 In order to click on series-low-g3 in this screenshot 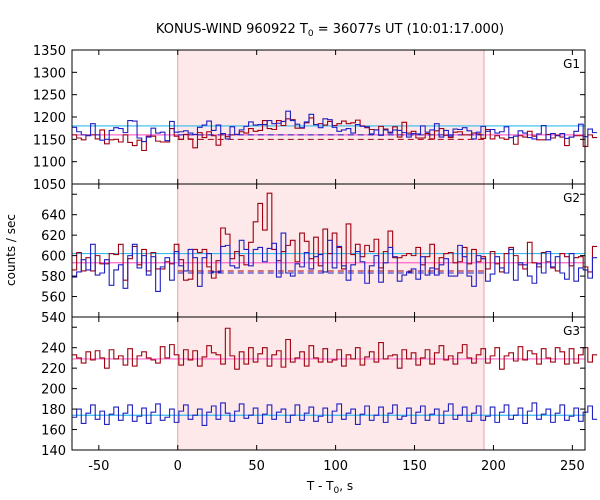, I will do `click(335, 414)`.